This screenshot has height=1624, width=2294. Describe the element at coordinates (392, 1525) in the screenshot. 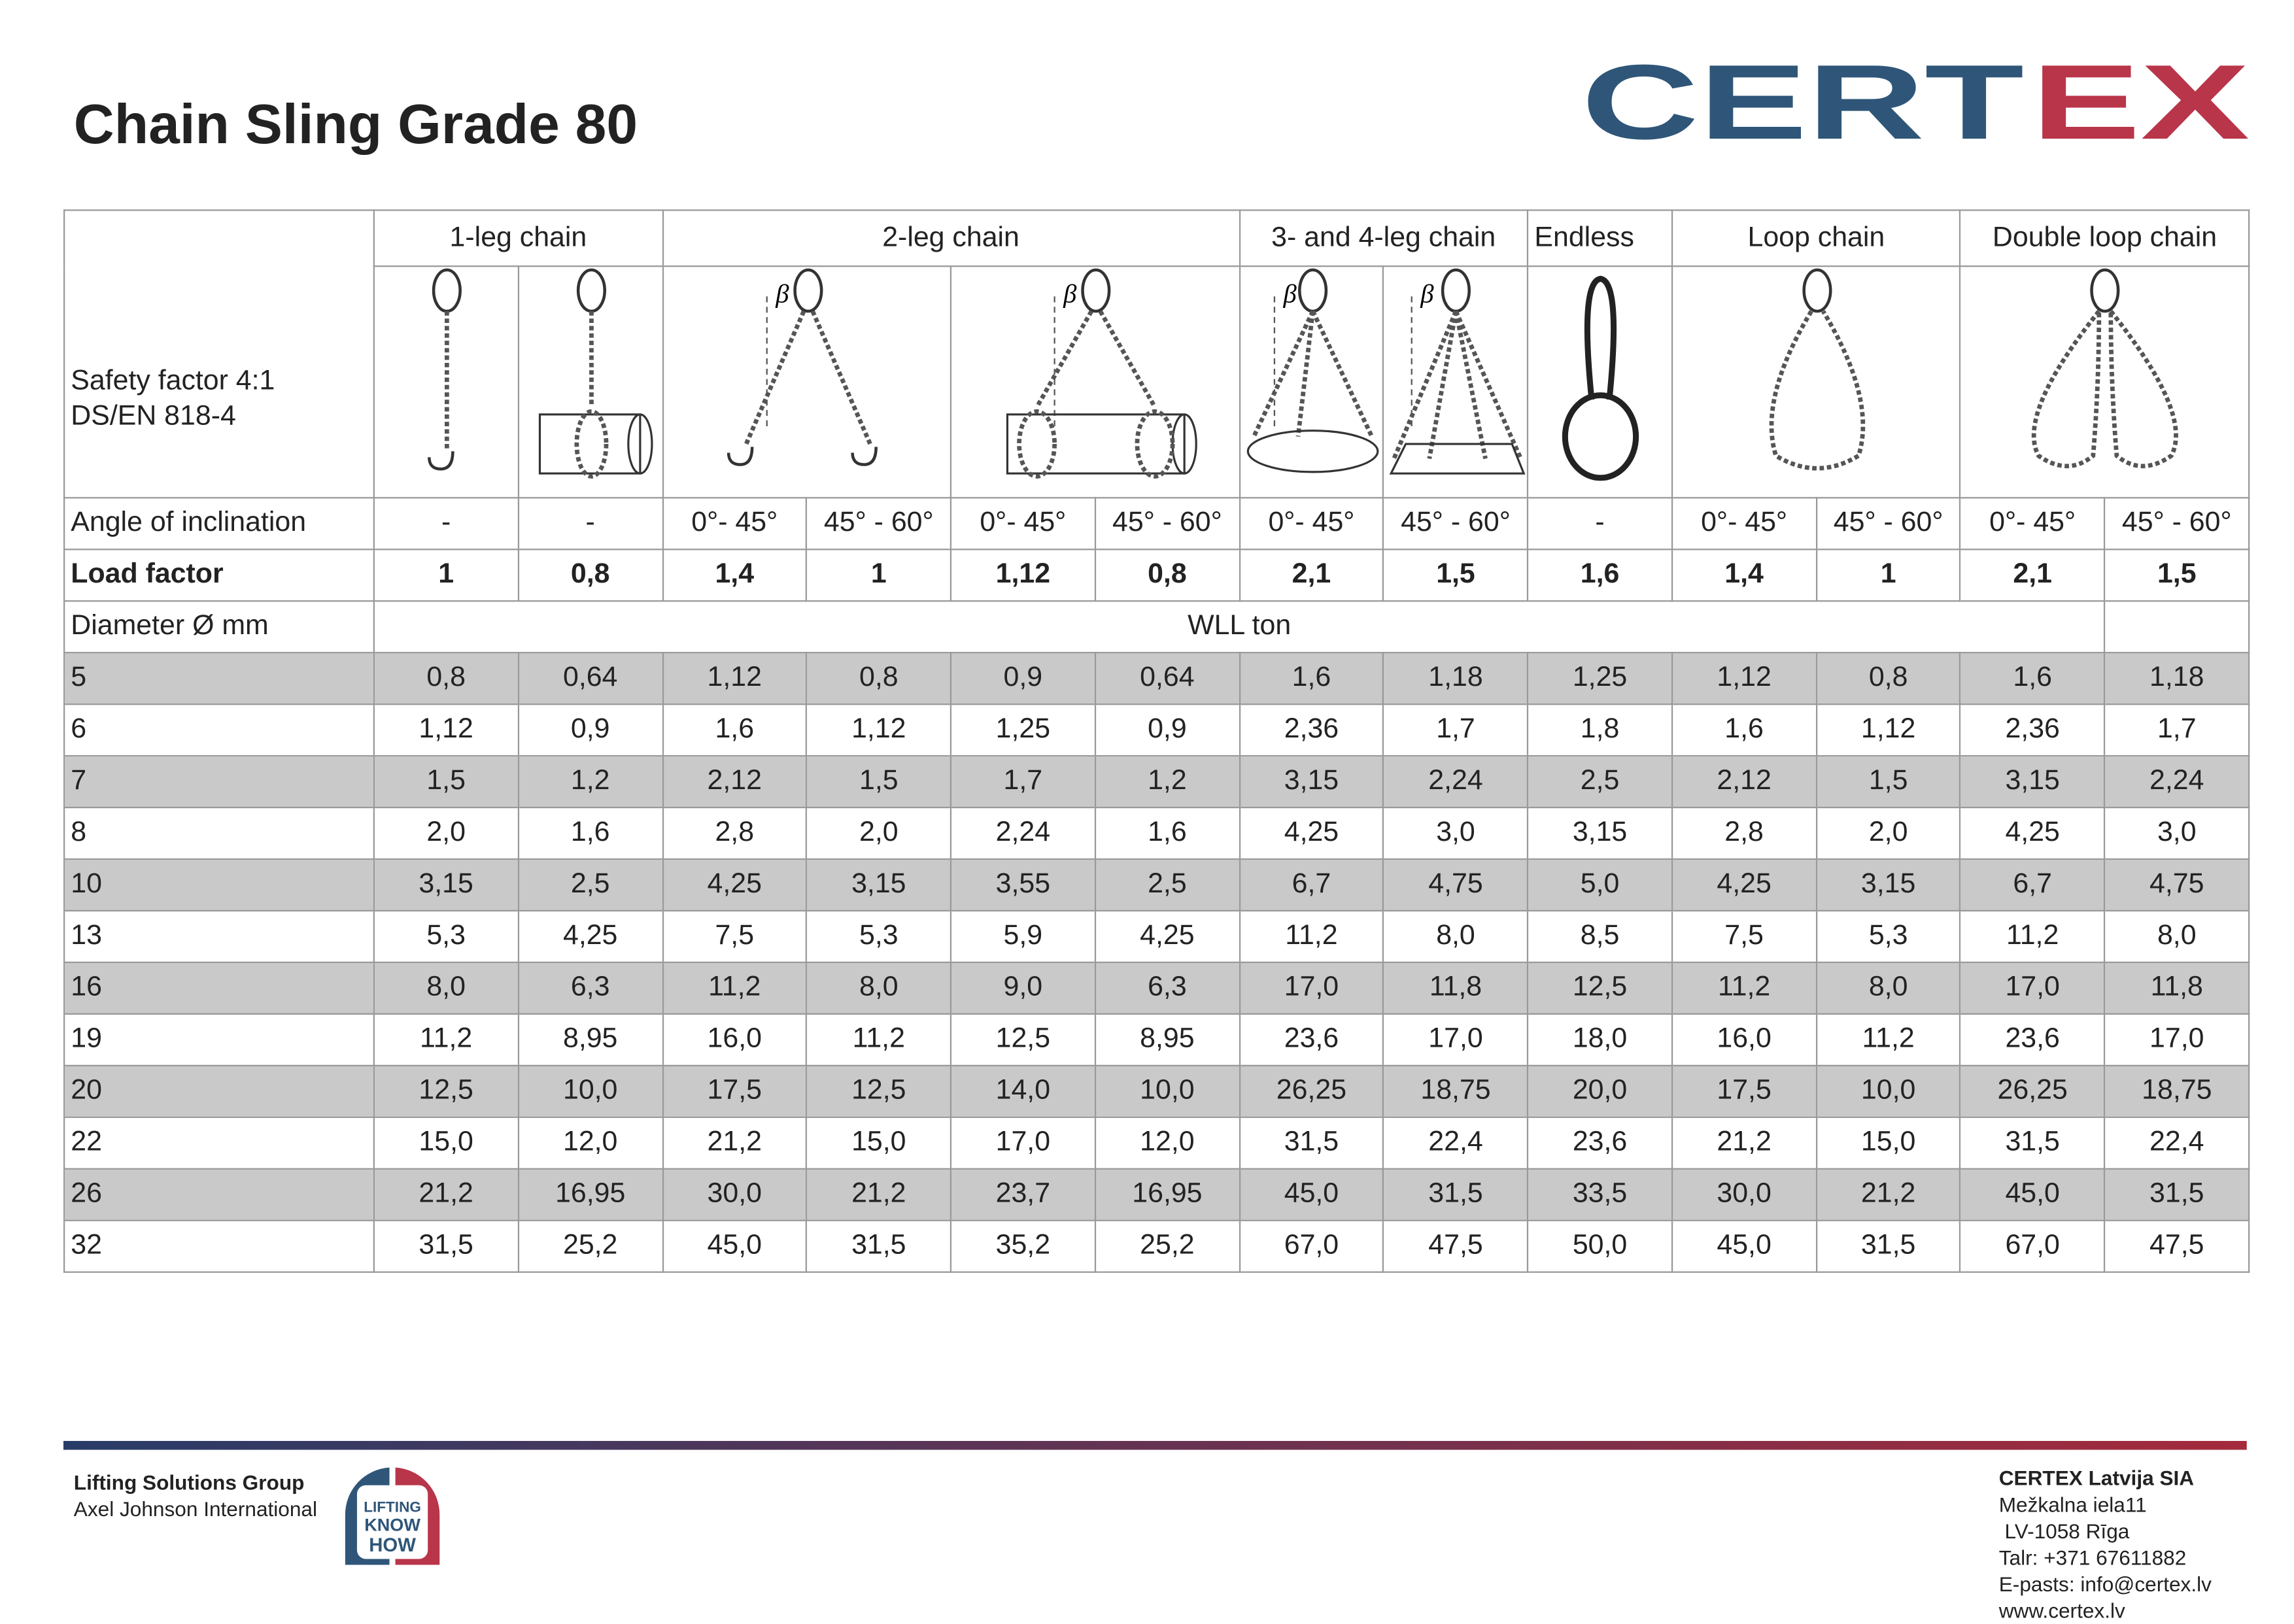

I see `badge-text: KNOW` at that location.